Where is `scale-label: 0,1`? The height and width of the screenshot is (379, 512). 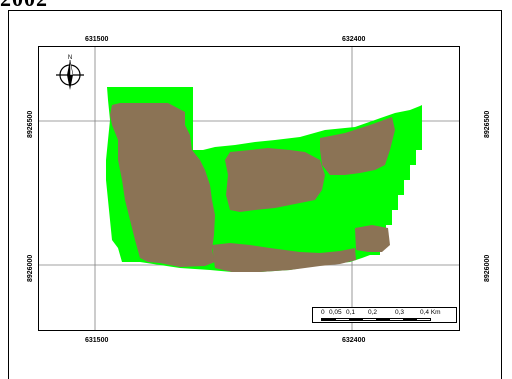
scale-label: 0,1 is located at coordinates (351, 312).